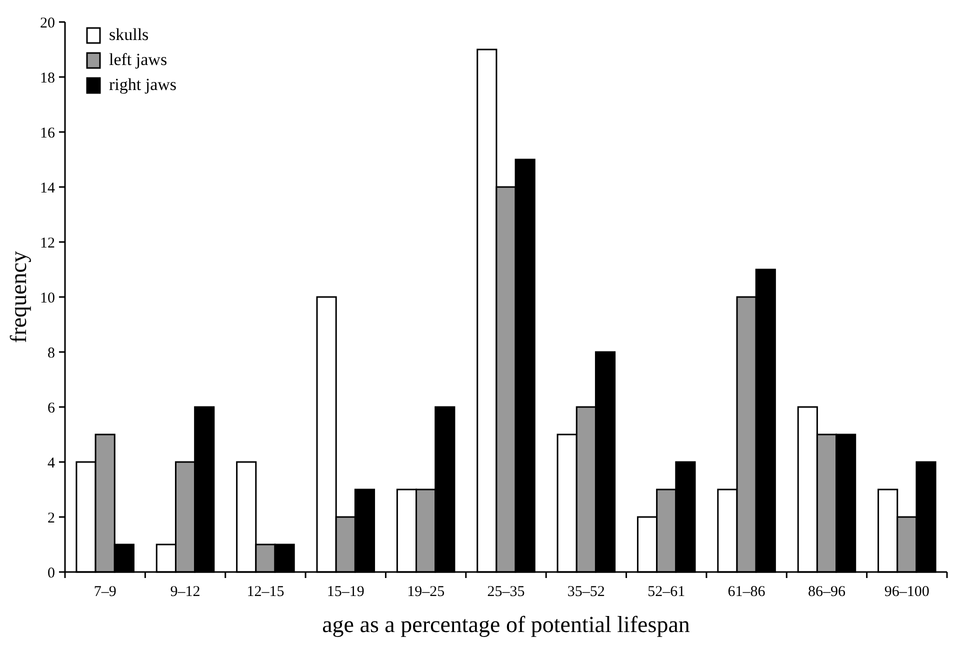 This screenshot has width=963, height=658. Describe the element at coordinates (426, 592) in the screenshot. I see `x-tick-label: 19–25` at that location.